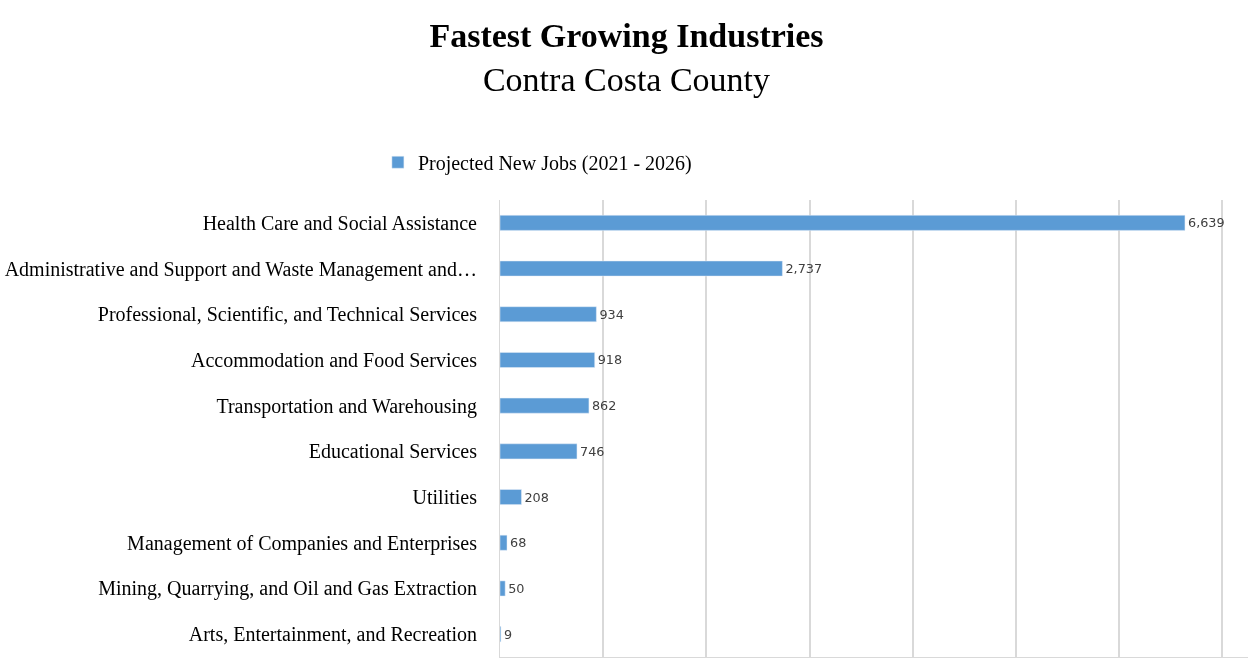 Image resolution: width=1253 pixels, height=672 pixels. I want to click on data-label: 9, so click(508, 634).